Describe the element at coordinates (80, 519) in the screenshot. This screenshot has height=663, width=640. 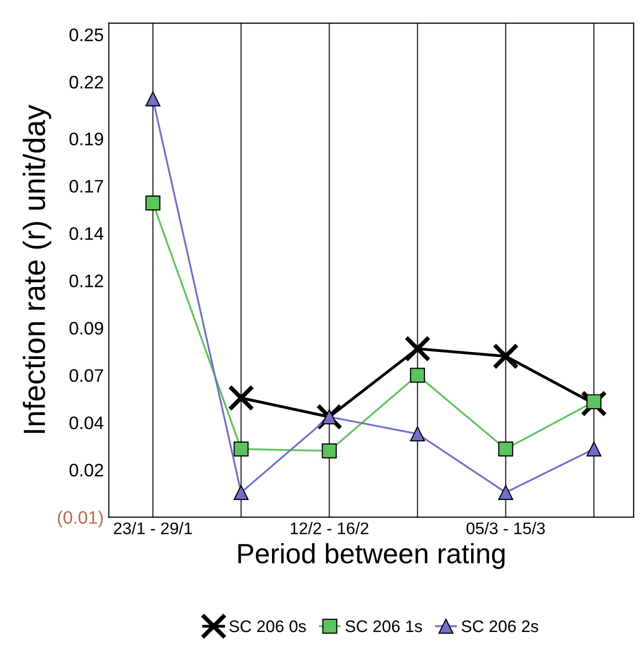
I see `y-tick-label: (0.01)` at that location.